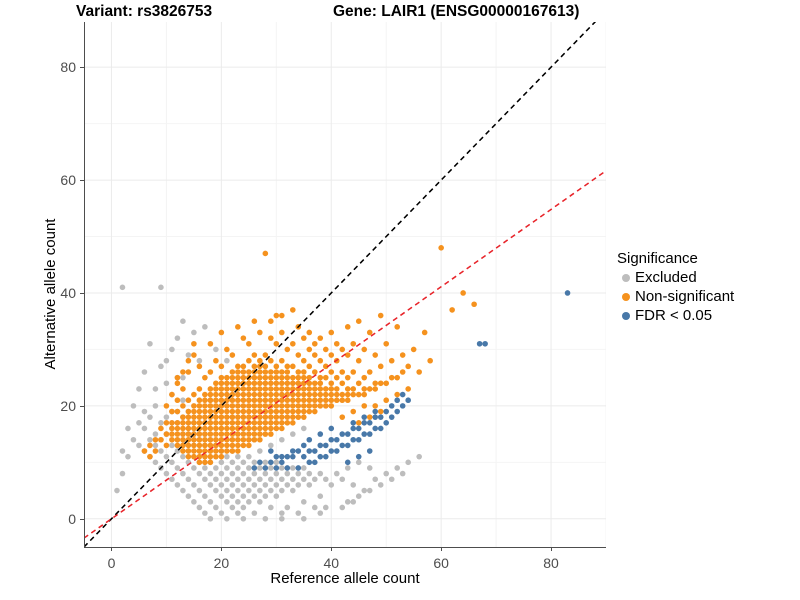 The height and width of the screenshot is (600, 800). What do you see at coordinates (456, 11) in the screenshot?
I see `gene-title: Gene: LAIR1 (ENSG00000167613)` at bounding box center [456, 11].